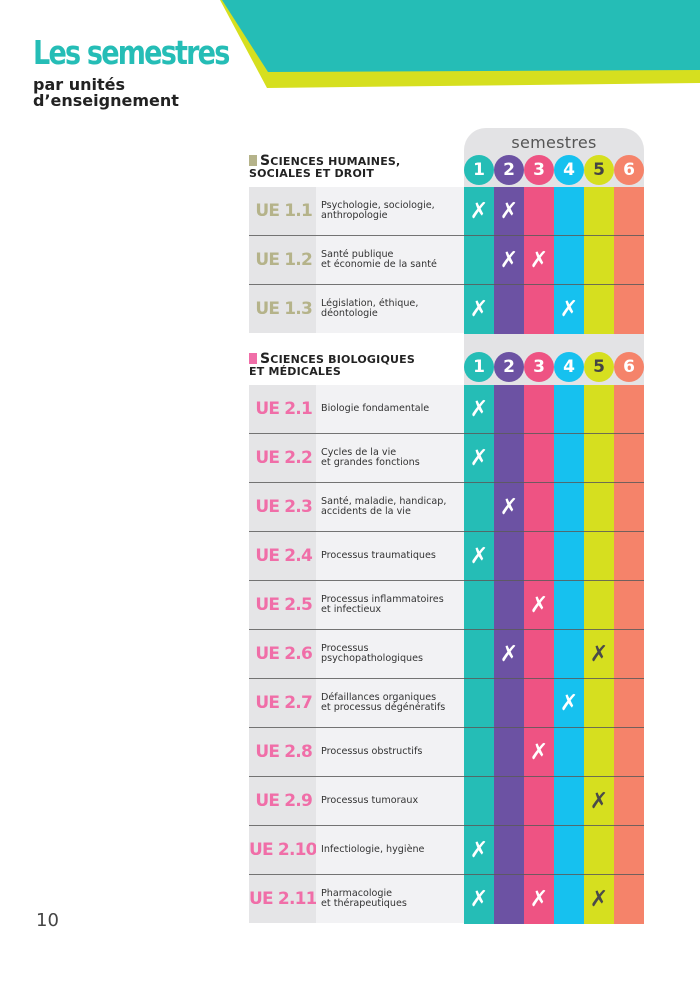 The width and height of the screenshot is (700, 986). What do you see at coordinates (446, 654) in the screenshot?
I see `ue-row: UE 2.6 Processus psychopathologiques ✗ ✗` at bounding box center [446, 654].